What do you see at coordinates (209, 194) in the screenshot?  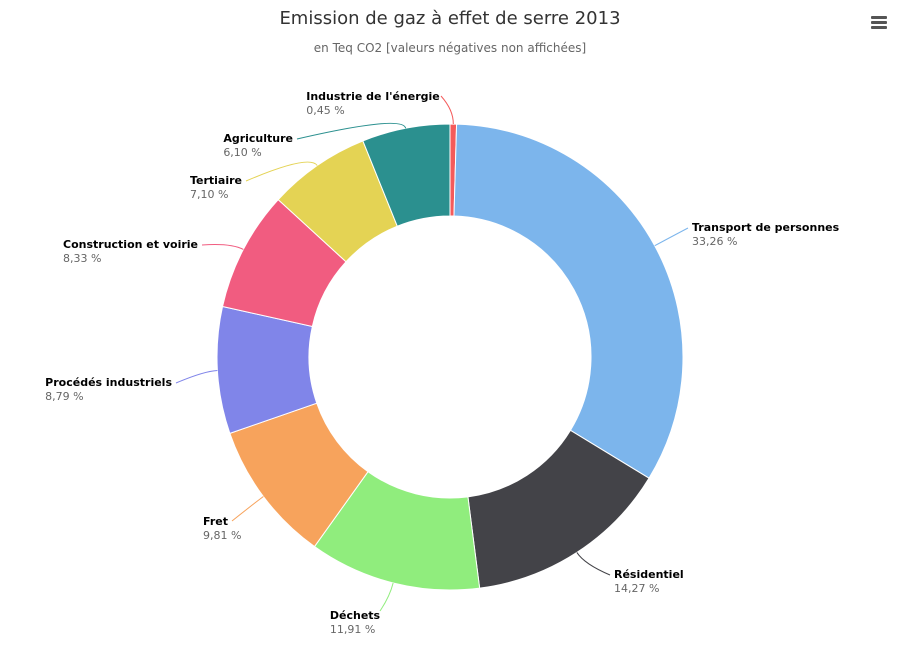 I see `slice-label-value-7: 7,10 %` at bounding box center [209, 194].